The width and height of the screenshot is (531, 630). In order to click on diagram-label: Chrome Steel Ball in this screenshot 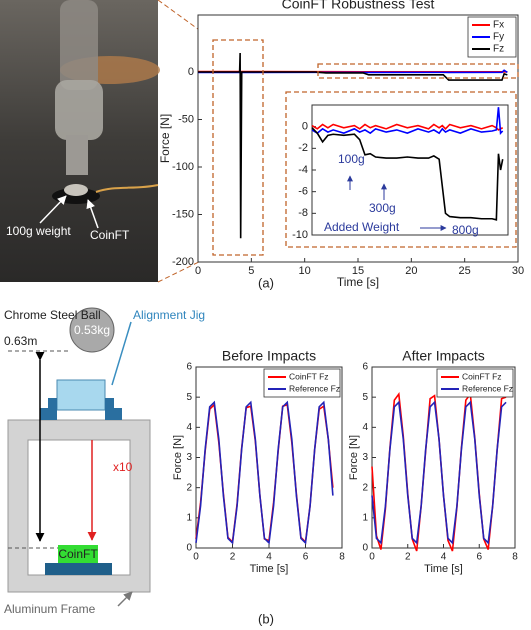, I will do `click(52, 315)`.